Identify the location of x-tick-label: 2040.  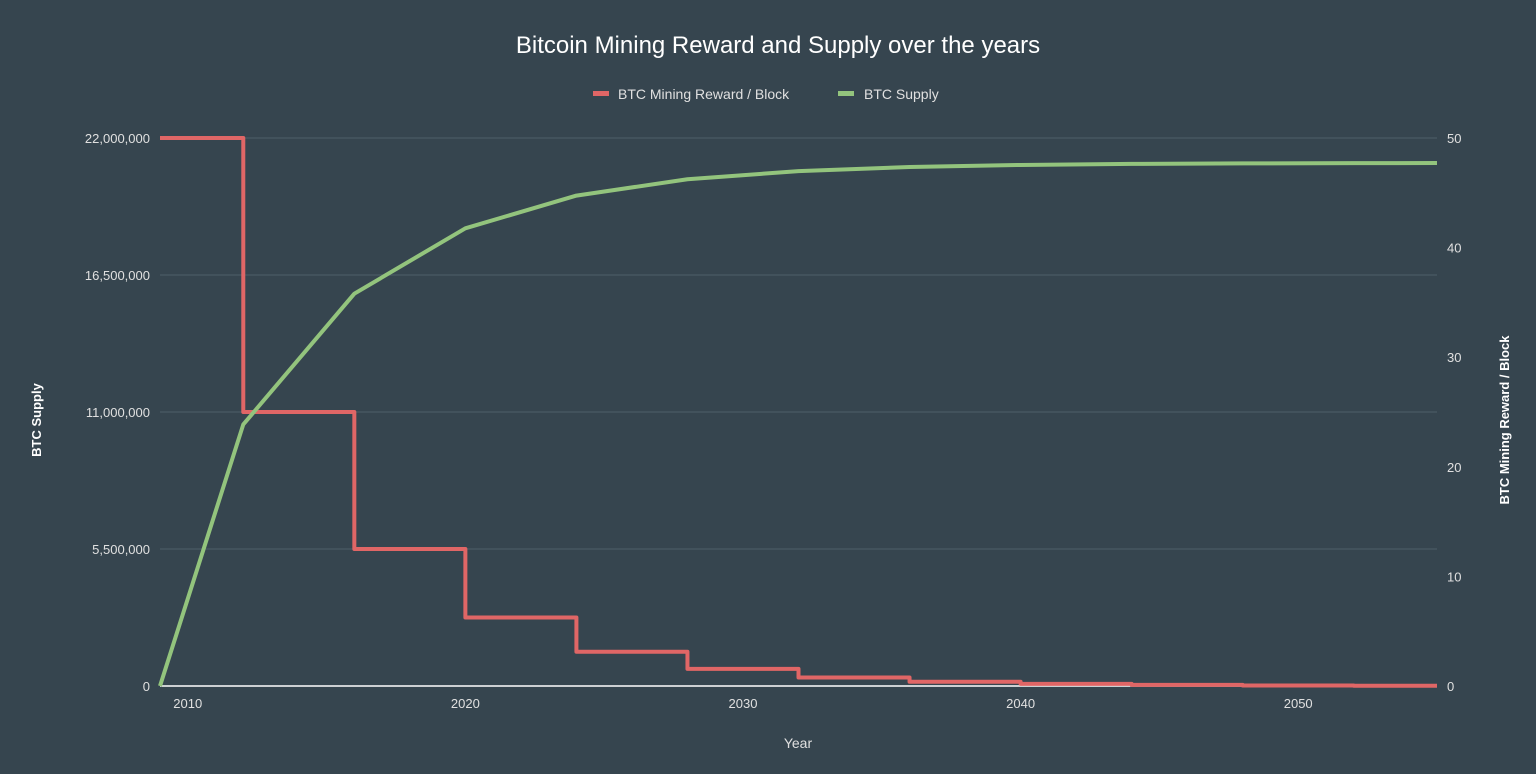
(1020, 703).